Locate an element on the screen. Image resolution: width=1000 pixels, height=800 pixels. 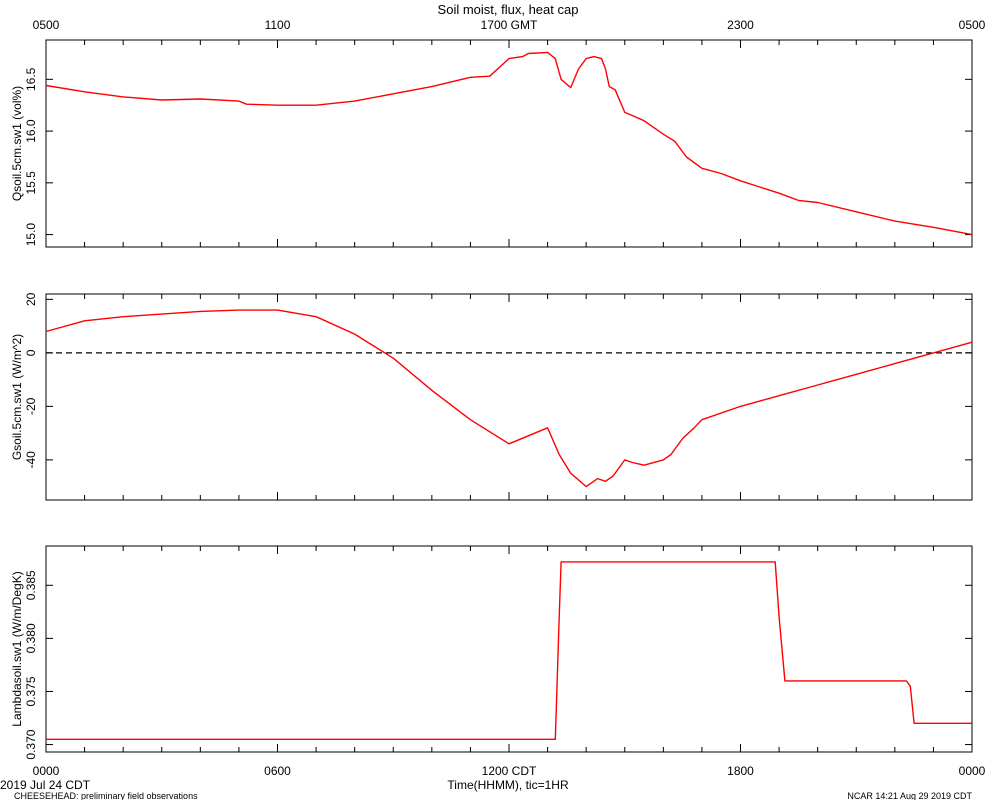
y-tick-label: 15.5 is located at coordinates (31, 183).